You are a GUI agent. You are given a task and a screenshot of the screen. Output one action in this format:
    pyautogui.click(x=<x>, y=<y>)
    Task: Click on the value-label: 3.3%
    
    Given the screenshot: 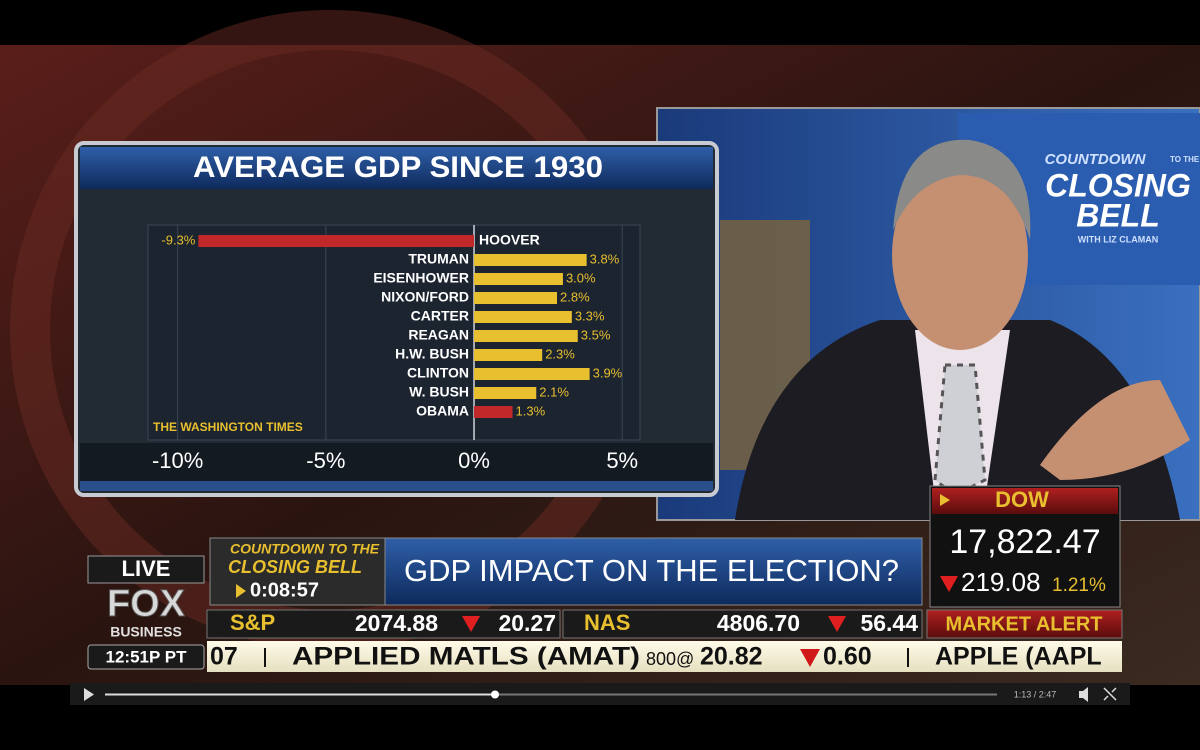 What is the action you would take?
    pyautogui.click(x=590, y=315)
    